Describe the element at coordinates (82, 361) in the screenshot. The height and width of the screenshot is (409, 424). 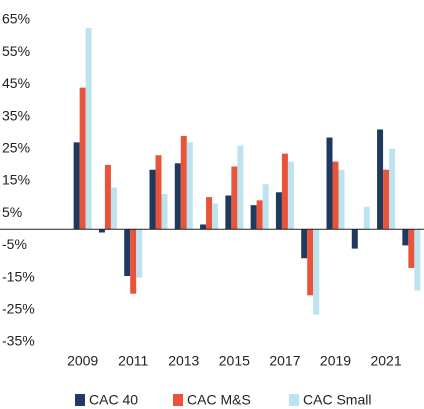
I see `x-tick-label: 2009` at that location.